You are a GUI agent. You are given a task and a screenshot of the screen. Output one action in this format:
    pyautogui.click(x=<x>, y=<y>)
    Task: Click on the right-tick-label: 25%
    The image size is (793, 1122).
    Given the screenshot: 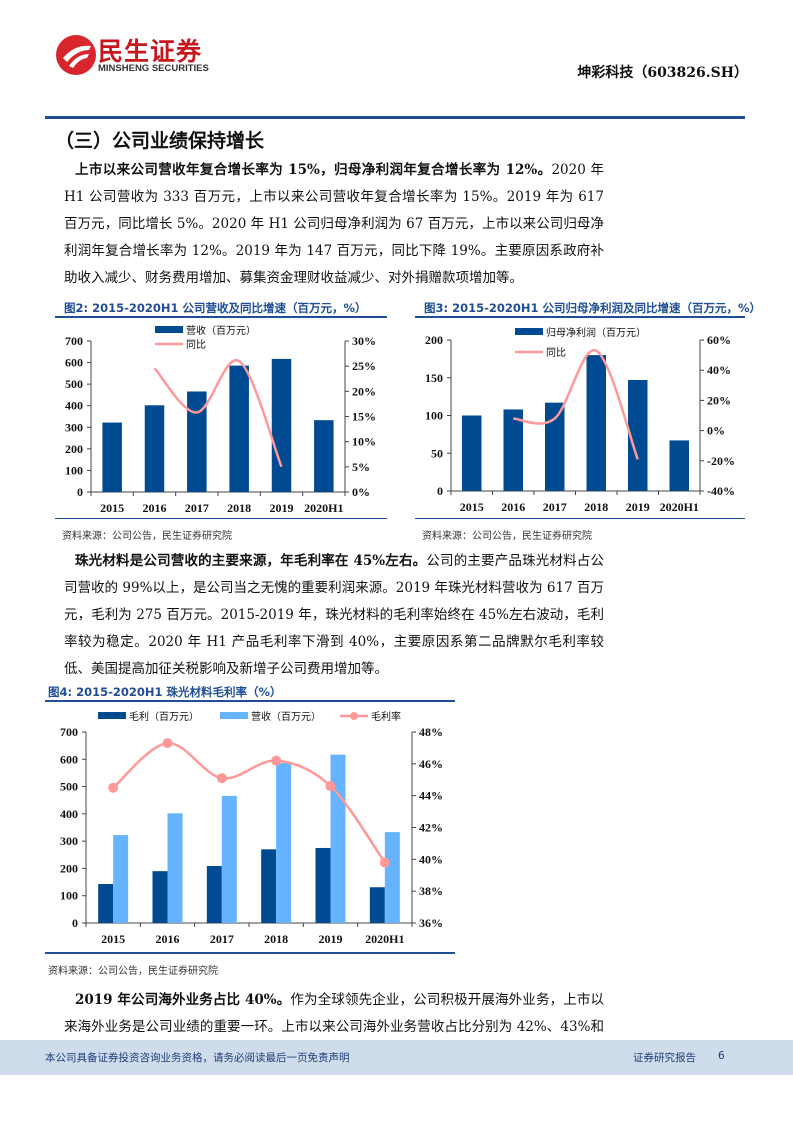 What is the action you would take?
    pyautogui.click(x=364, y=366)
    